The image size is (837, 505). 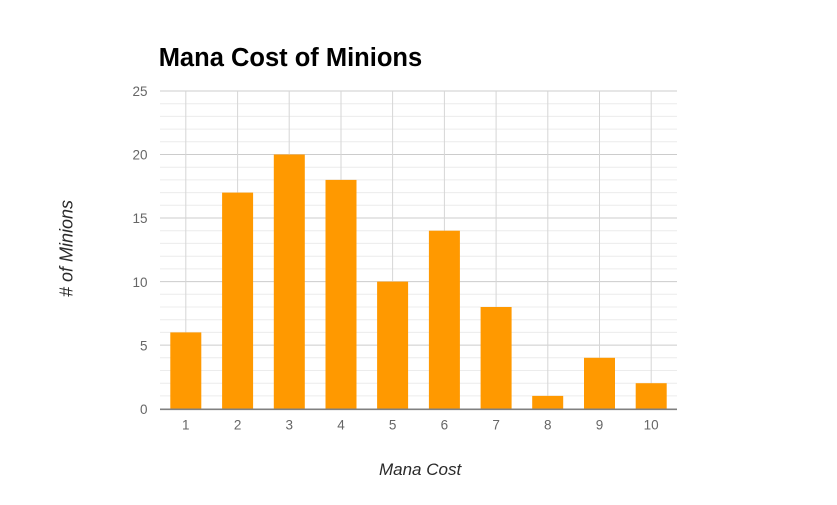 I want to click on svg-text: 15, so click(x=139, y=218).